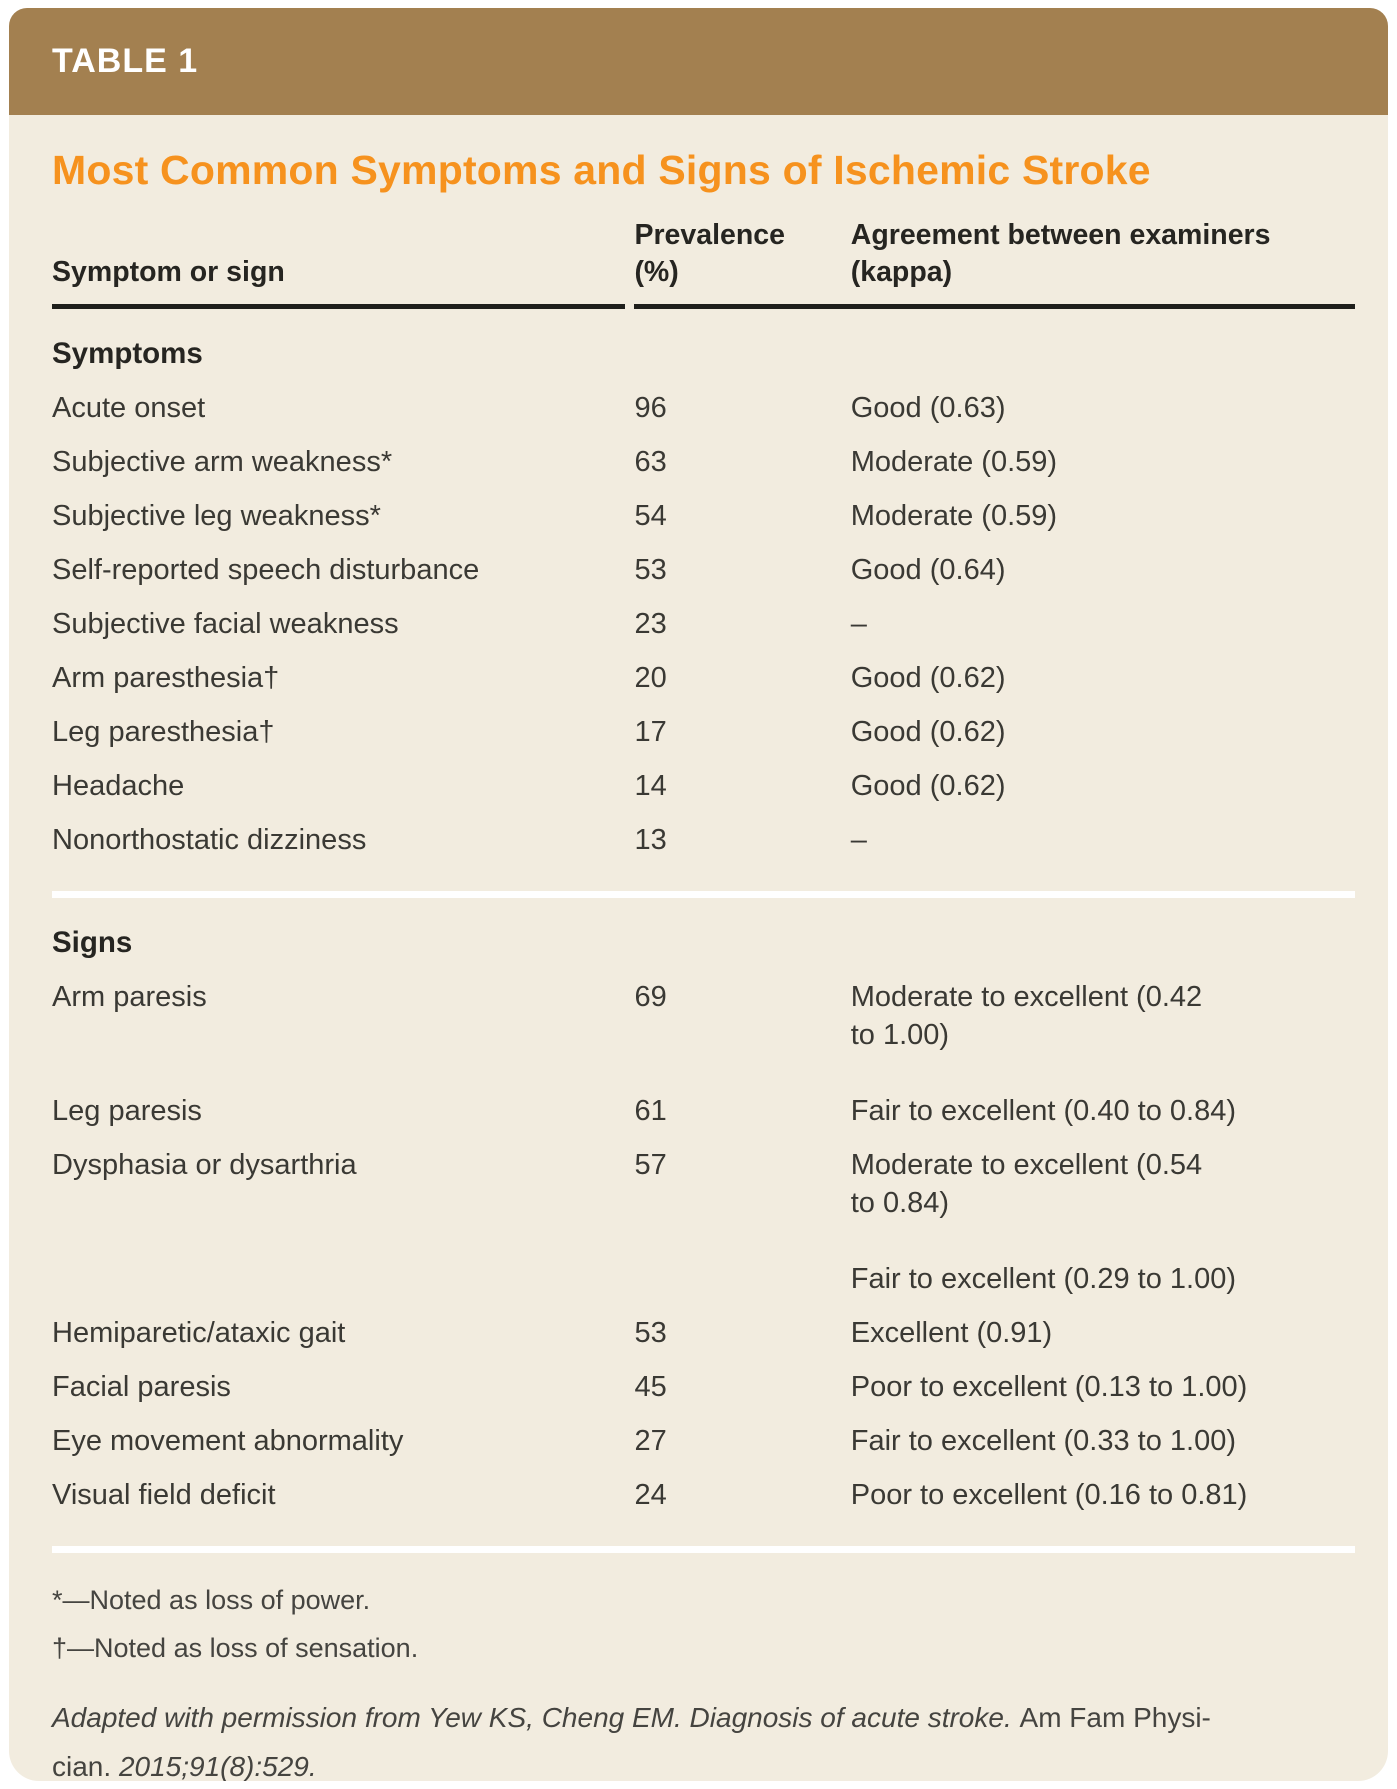  Describe the element at coordinates (650, 1441) in the screenshot. I see `prevalence-cell: 27` at that location.